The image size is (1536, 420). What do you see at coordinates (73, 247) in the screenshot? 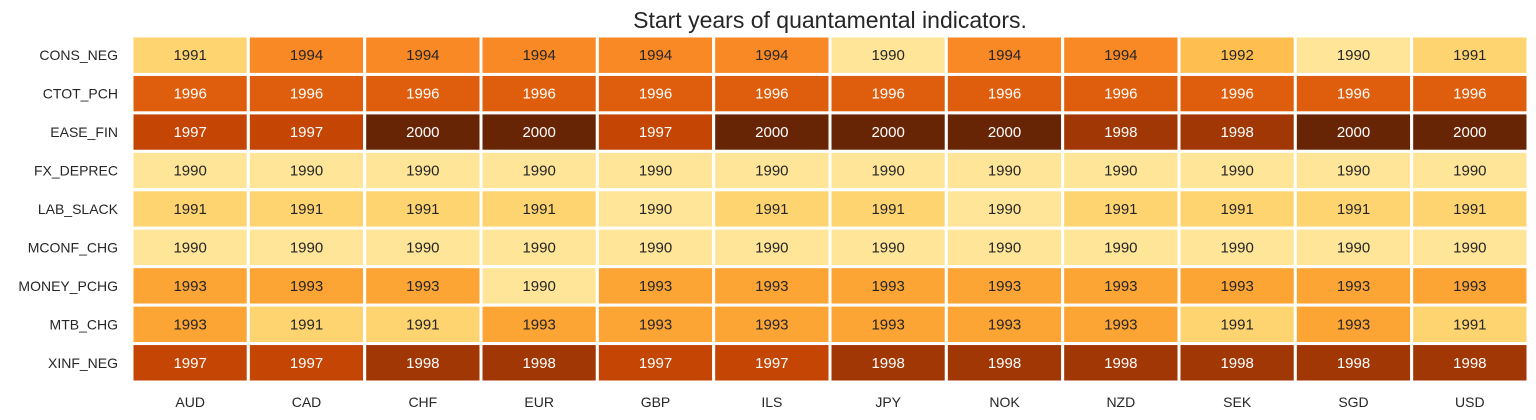
I see `row-label-mconf-chg: MCONF_CHG` at bounding box center [73, 247].